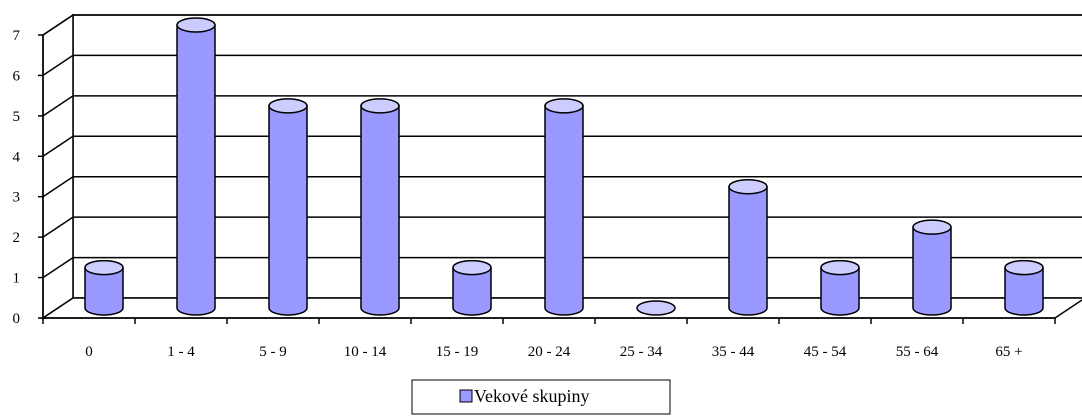 The image size is (1082, 418). I want to click on legend-box, so click(541, 397).